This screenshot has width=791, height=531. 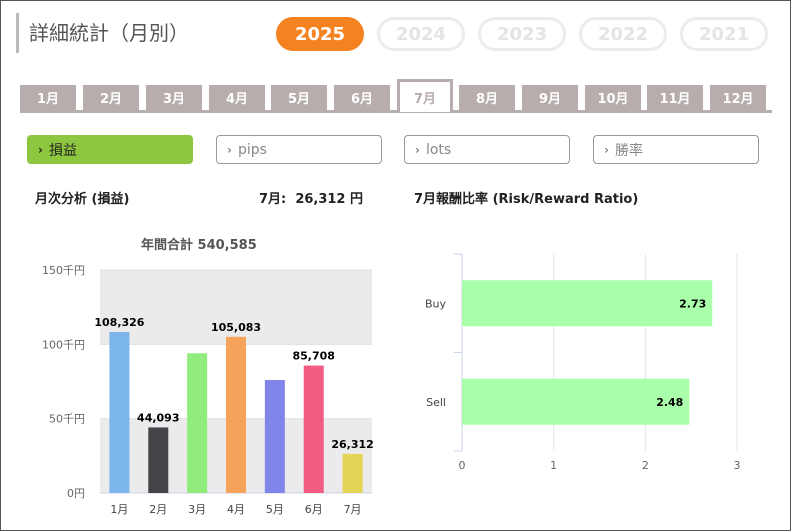 What do you see at coordinates (487, 97) in the screenshot?
I see `month-tab-8: 8月` at bounding box center [487, 97].